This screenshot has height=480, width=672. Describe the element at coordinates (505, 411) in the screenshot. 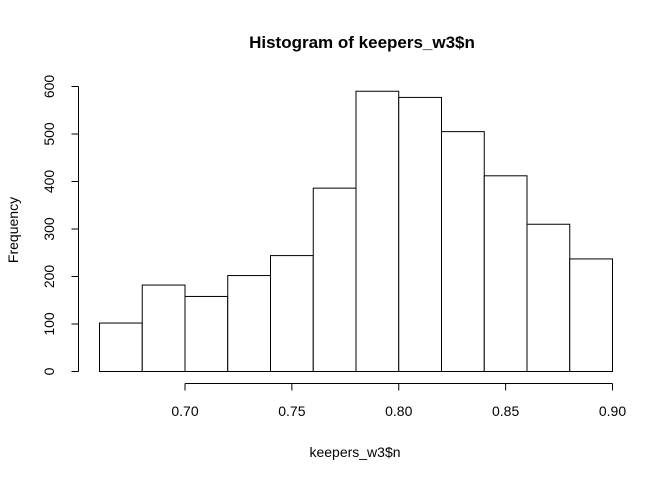

I see `x-tick-label: 0.85` at that location.